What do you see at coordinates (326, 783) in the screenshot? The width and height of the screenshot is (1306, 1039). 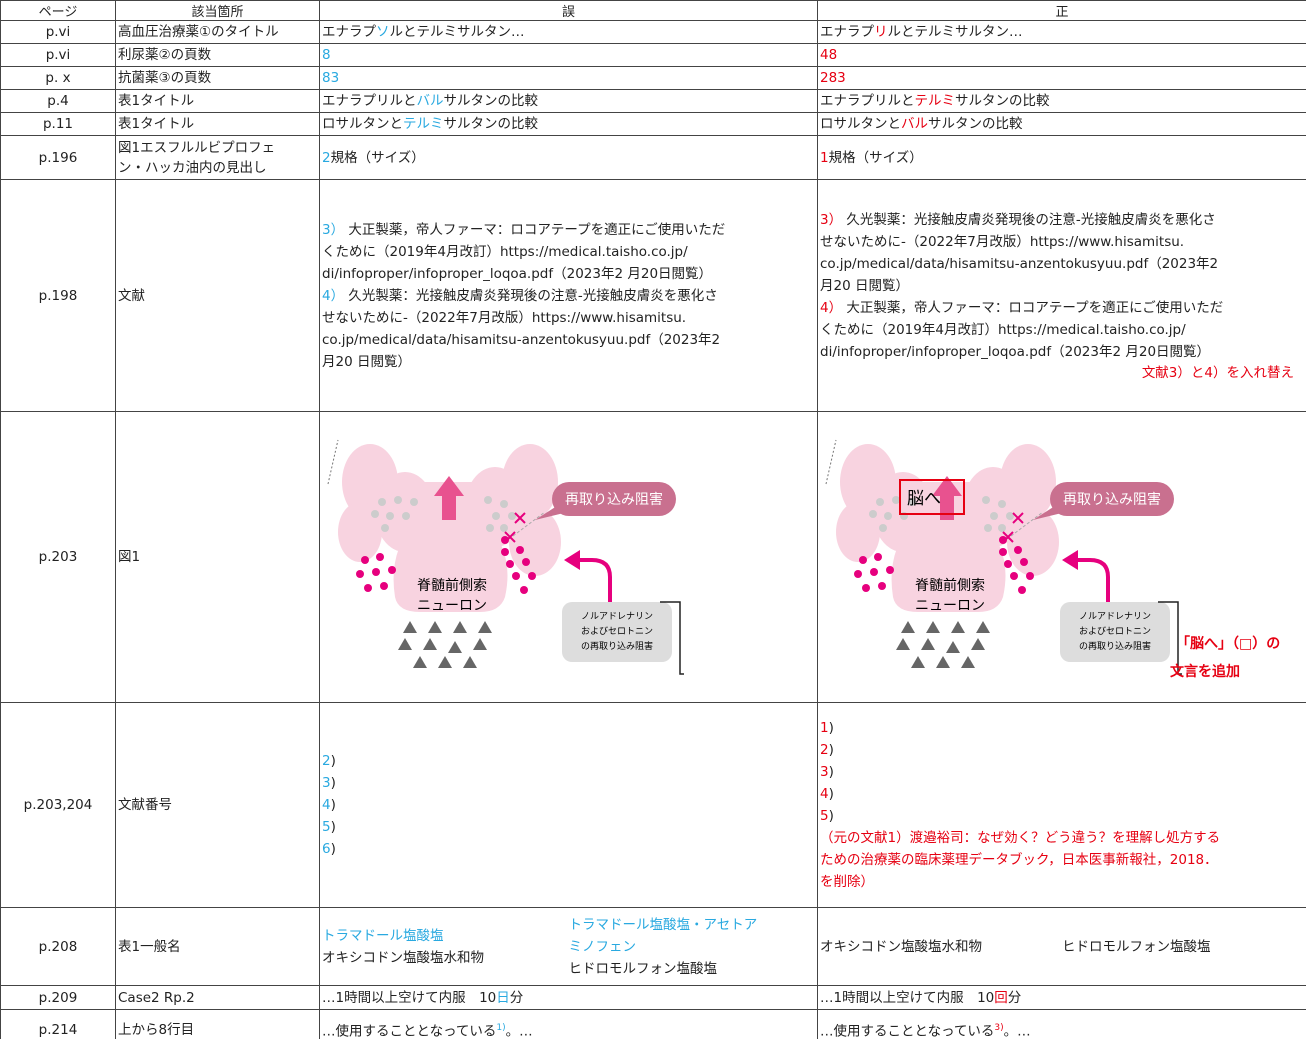 I see `text-segment: 3` at bounding box center [326, 783].